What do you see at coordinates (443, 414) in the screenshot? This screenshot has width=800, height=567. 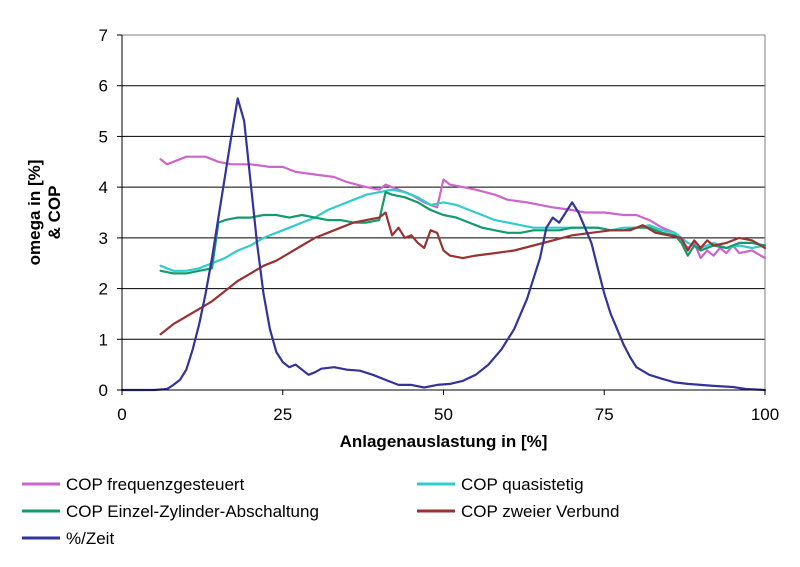 I see `x-tick-label: 50` at bounding box center [443, 414].